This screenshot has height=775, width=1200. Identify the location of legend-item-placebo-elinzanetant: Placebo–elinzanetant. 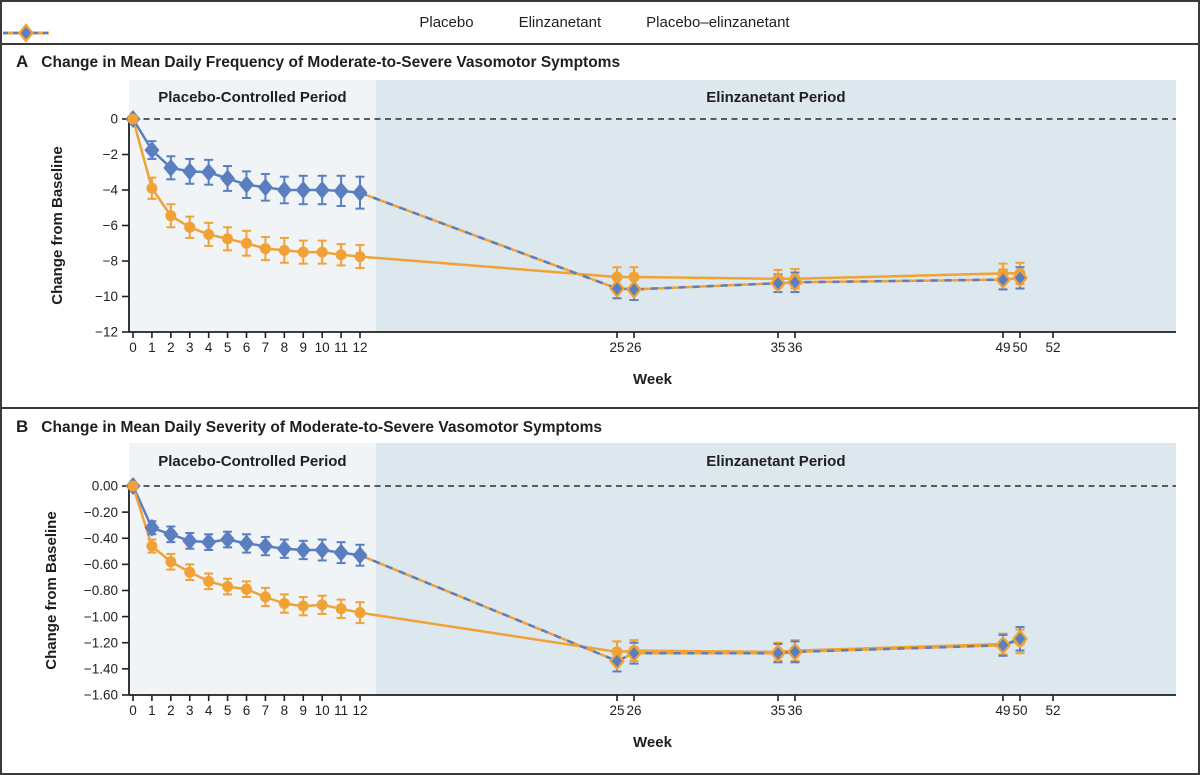
(396, 28).